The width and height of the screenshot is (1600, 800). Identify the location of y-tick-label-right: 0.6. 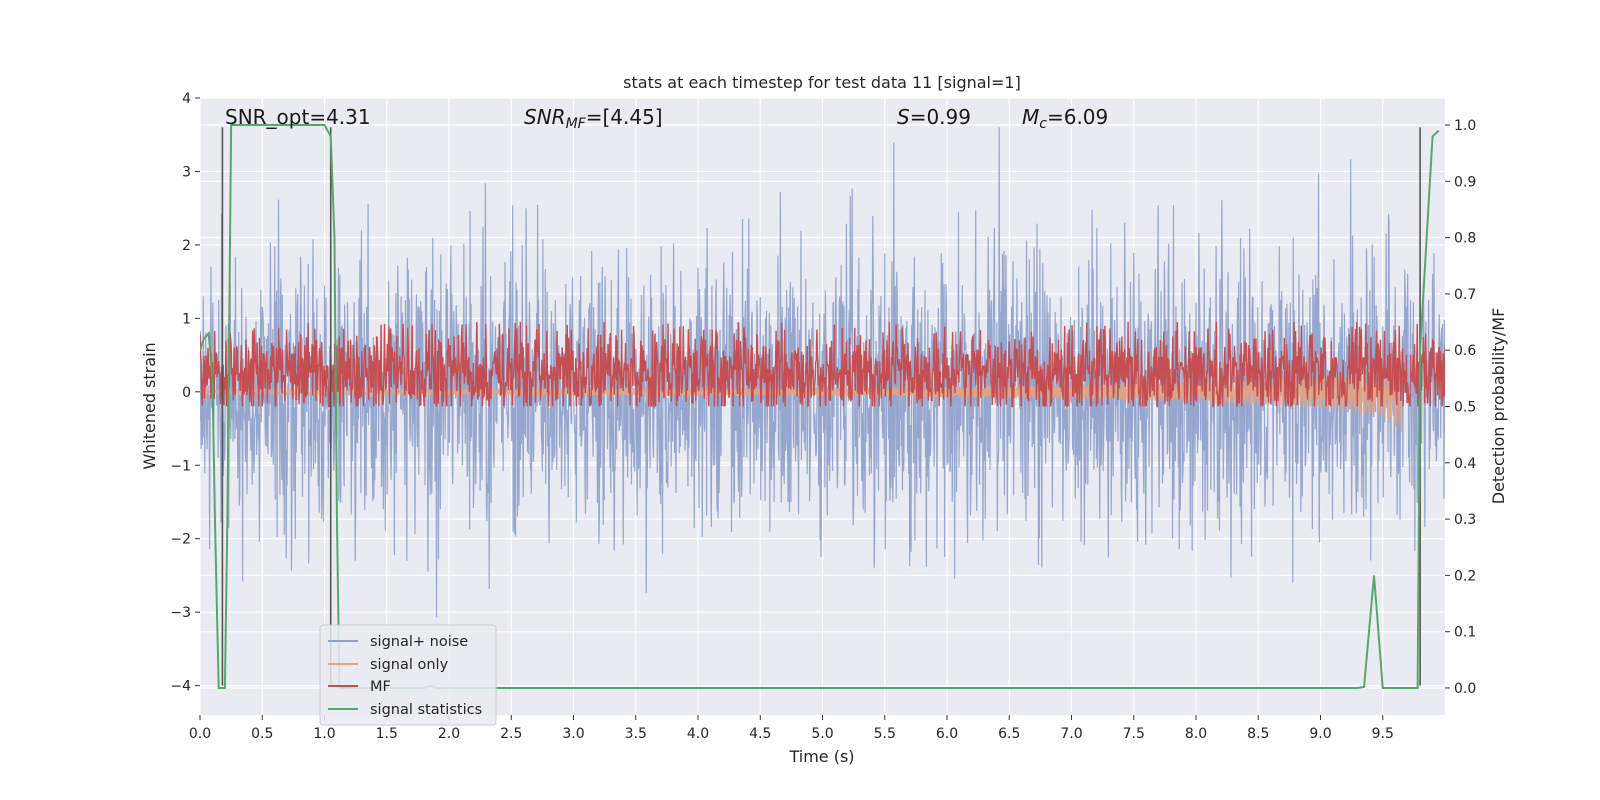
(1465, 351).